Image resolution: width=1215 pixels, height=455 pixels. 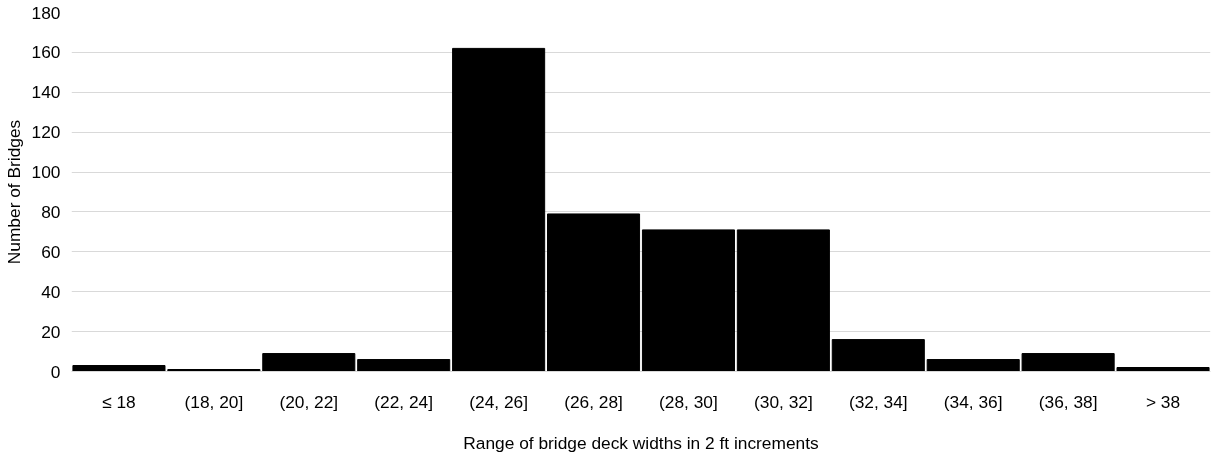 I want to click on x-tick-label: (26, 28], so click(x=593, y=401).